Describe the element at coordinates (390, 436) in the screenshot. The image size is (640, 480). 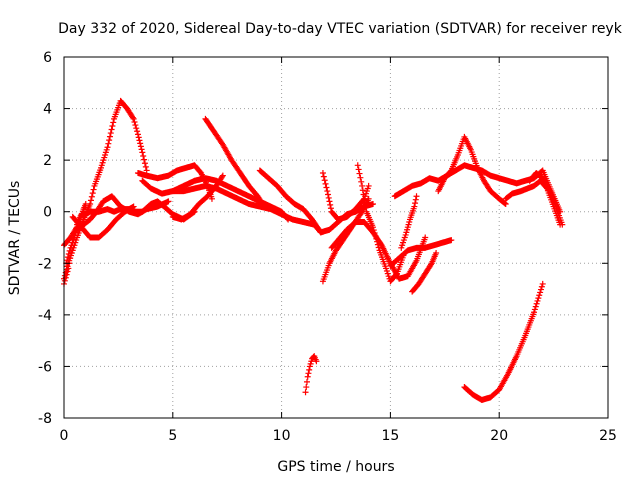
I see `x-tick-label: 15` at that location.